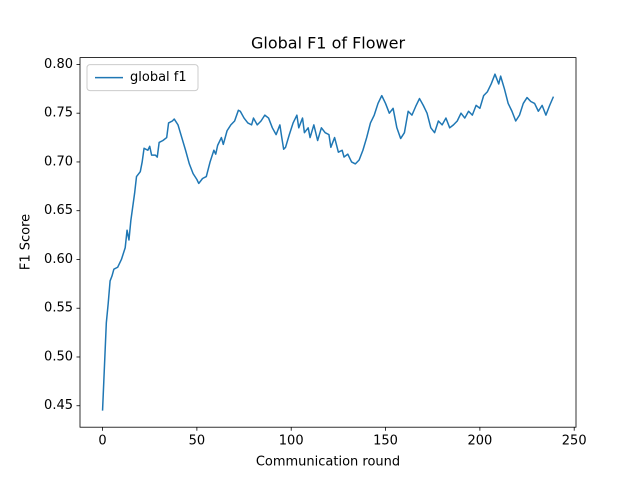 The image size is (640, 480). Describe the element at coordinates (58, 405) in the screenshot. I see `y-tick-label: 0.45` at that location.